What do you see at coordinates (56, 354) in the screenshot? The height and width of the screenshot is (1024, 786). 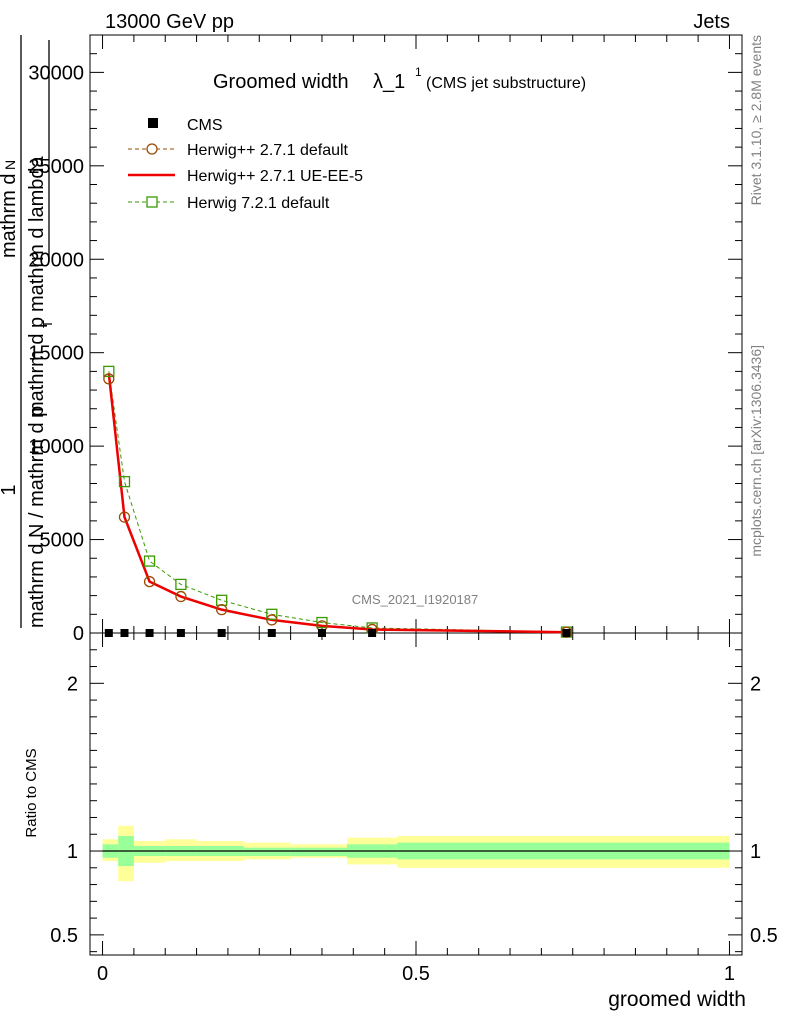 I see `main-y-tick-label: 15000` at bounding box center [56, 354].